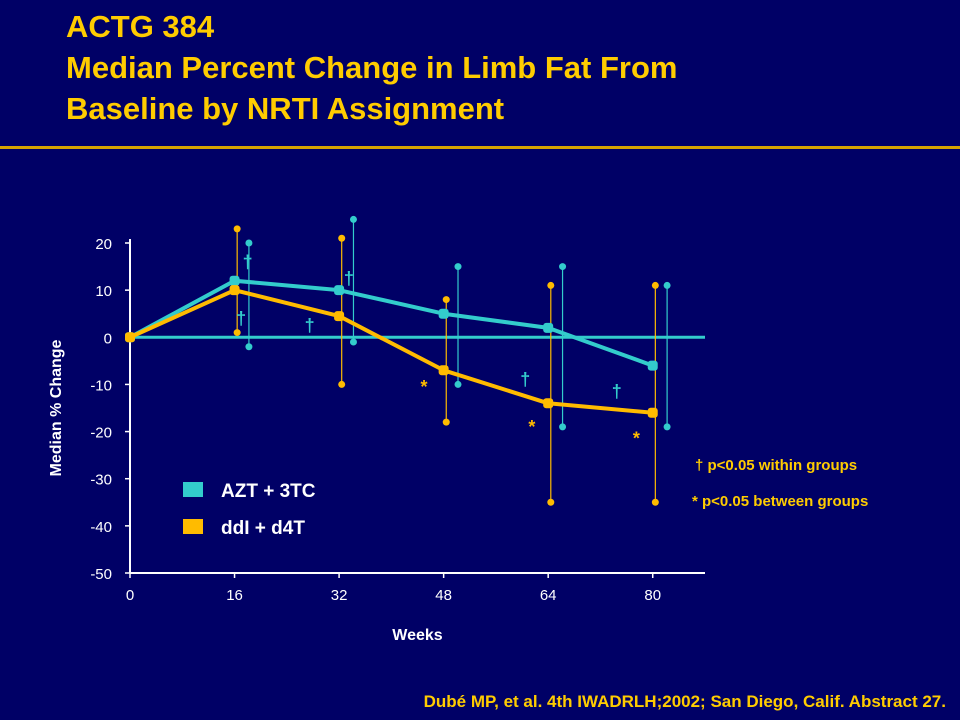 This screenshot has height=720, width=960. What do you see at coordinates (234, 595) in the screenshot?
I see `x-tick-label: 16` at bounding box center [234, 595].